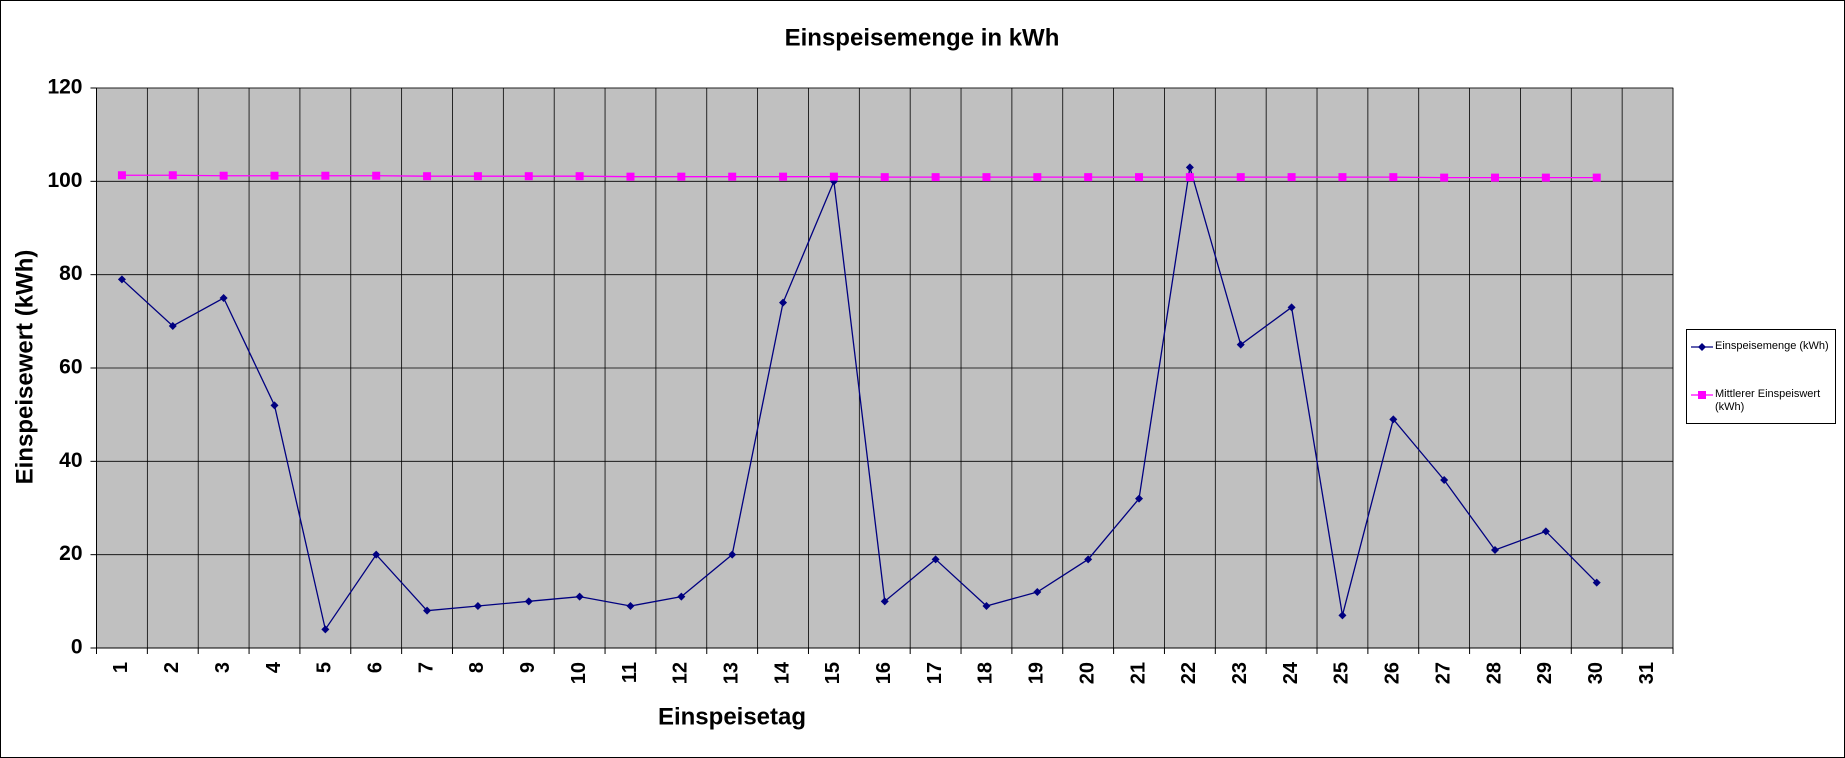 This screenshot has width=1845, height=758. I want to click on legend-entry: Mittlerer Einspeiswert (kWh), so click(1763, 401).